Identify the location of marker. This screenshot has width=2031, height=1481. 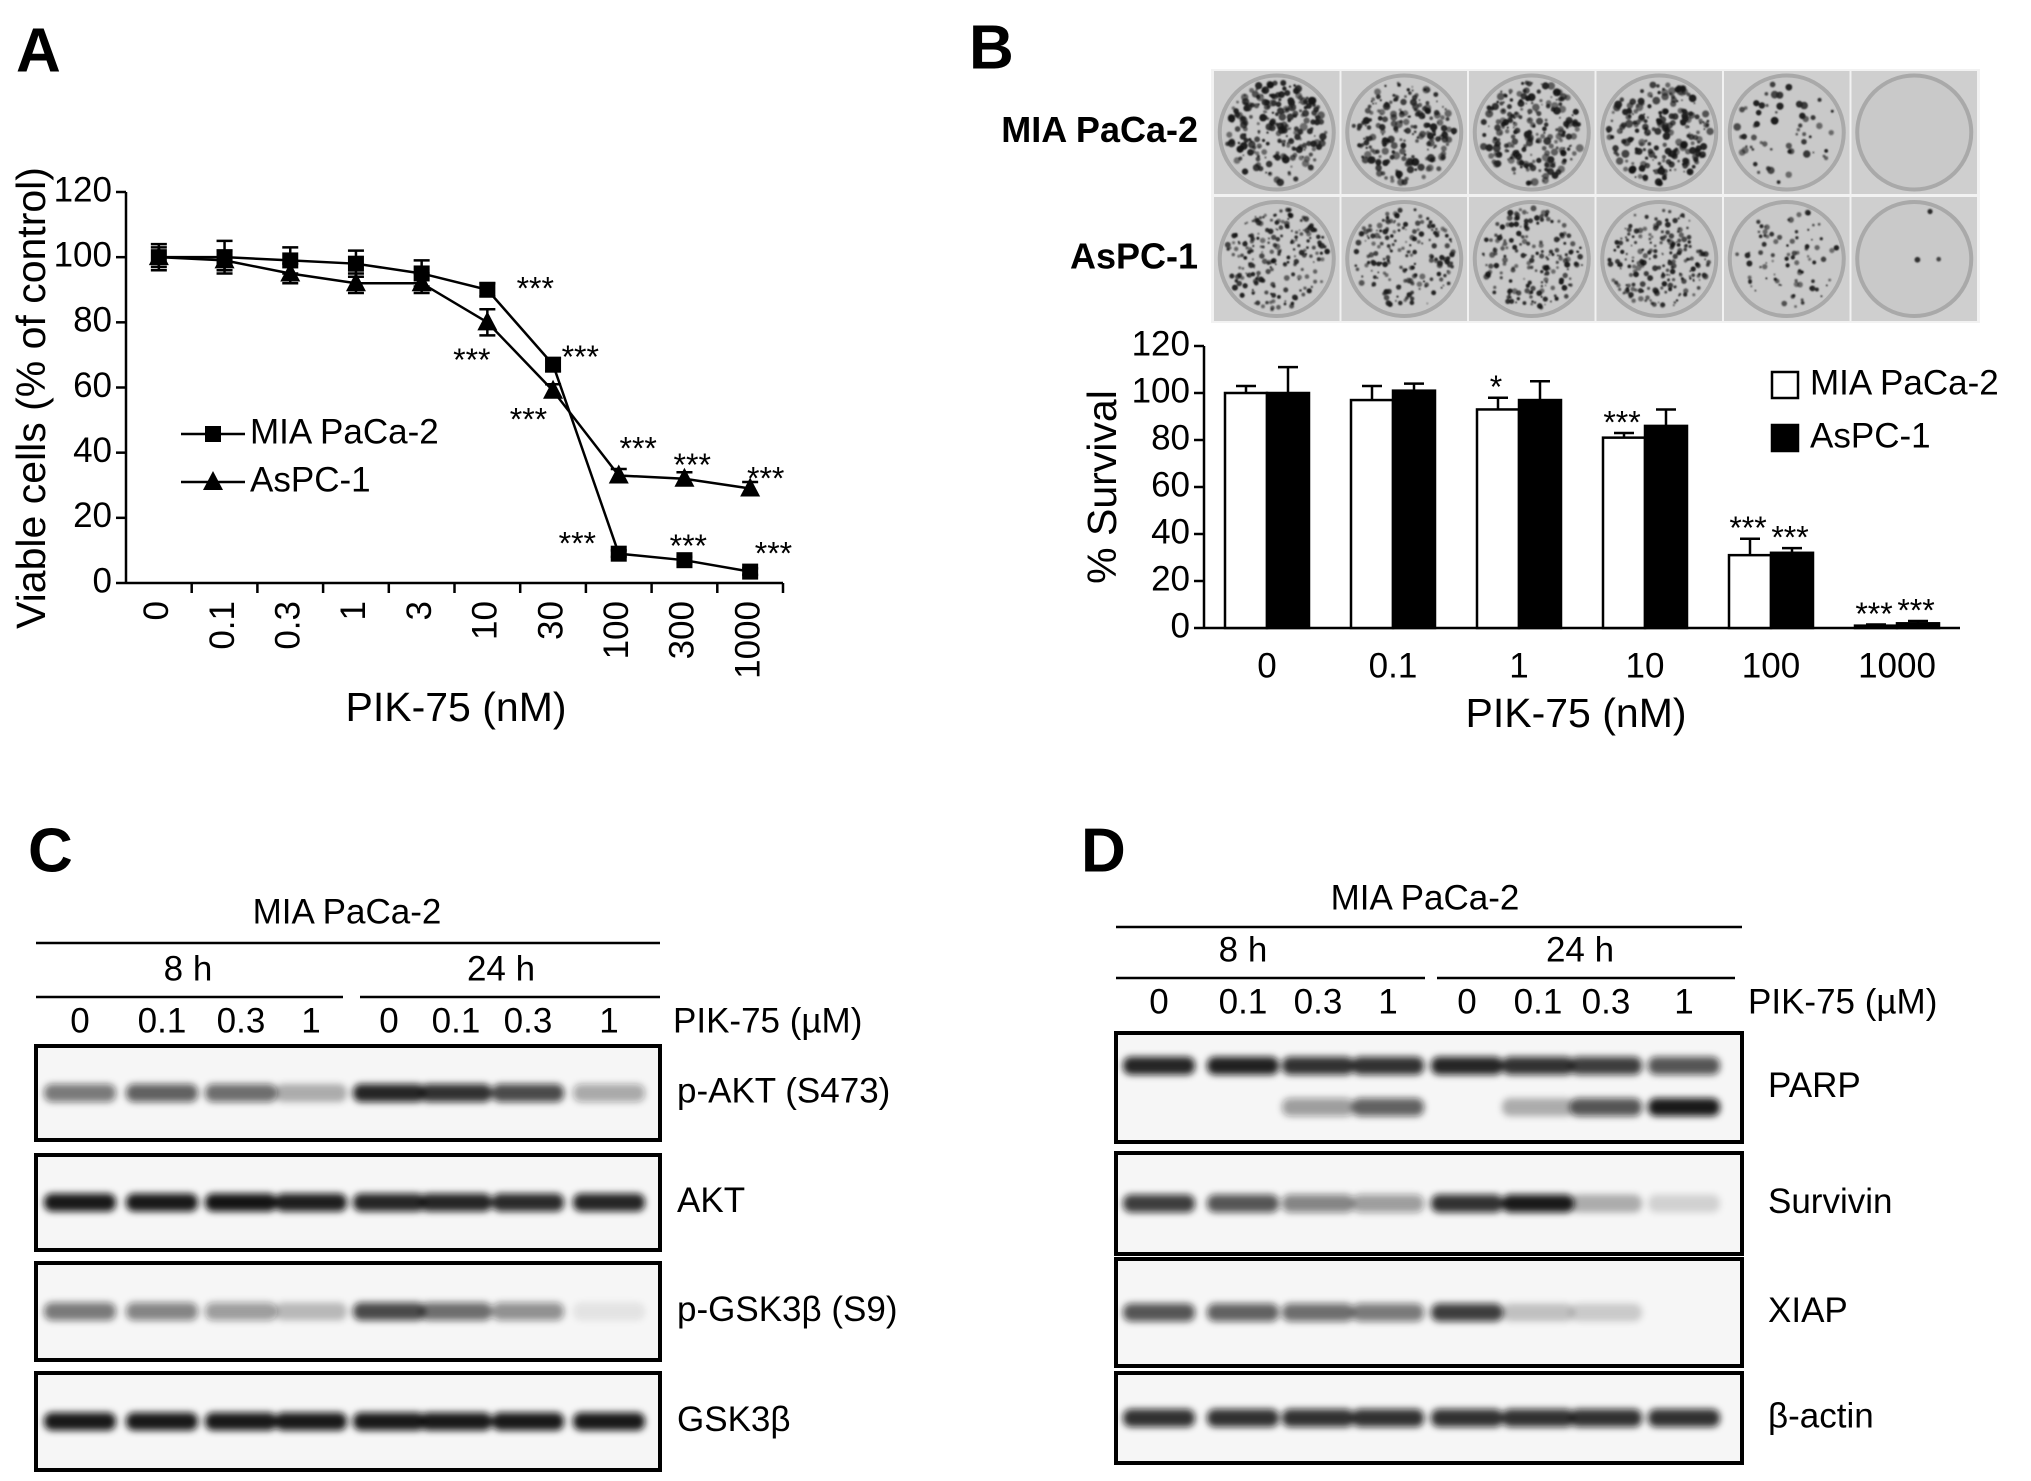
(355, 263).